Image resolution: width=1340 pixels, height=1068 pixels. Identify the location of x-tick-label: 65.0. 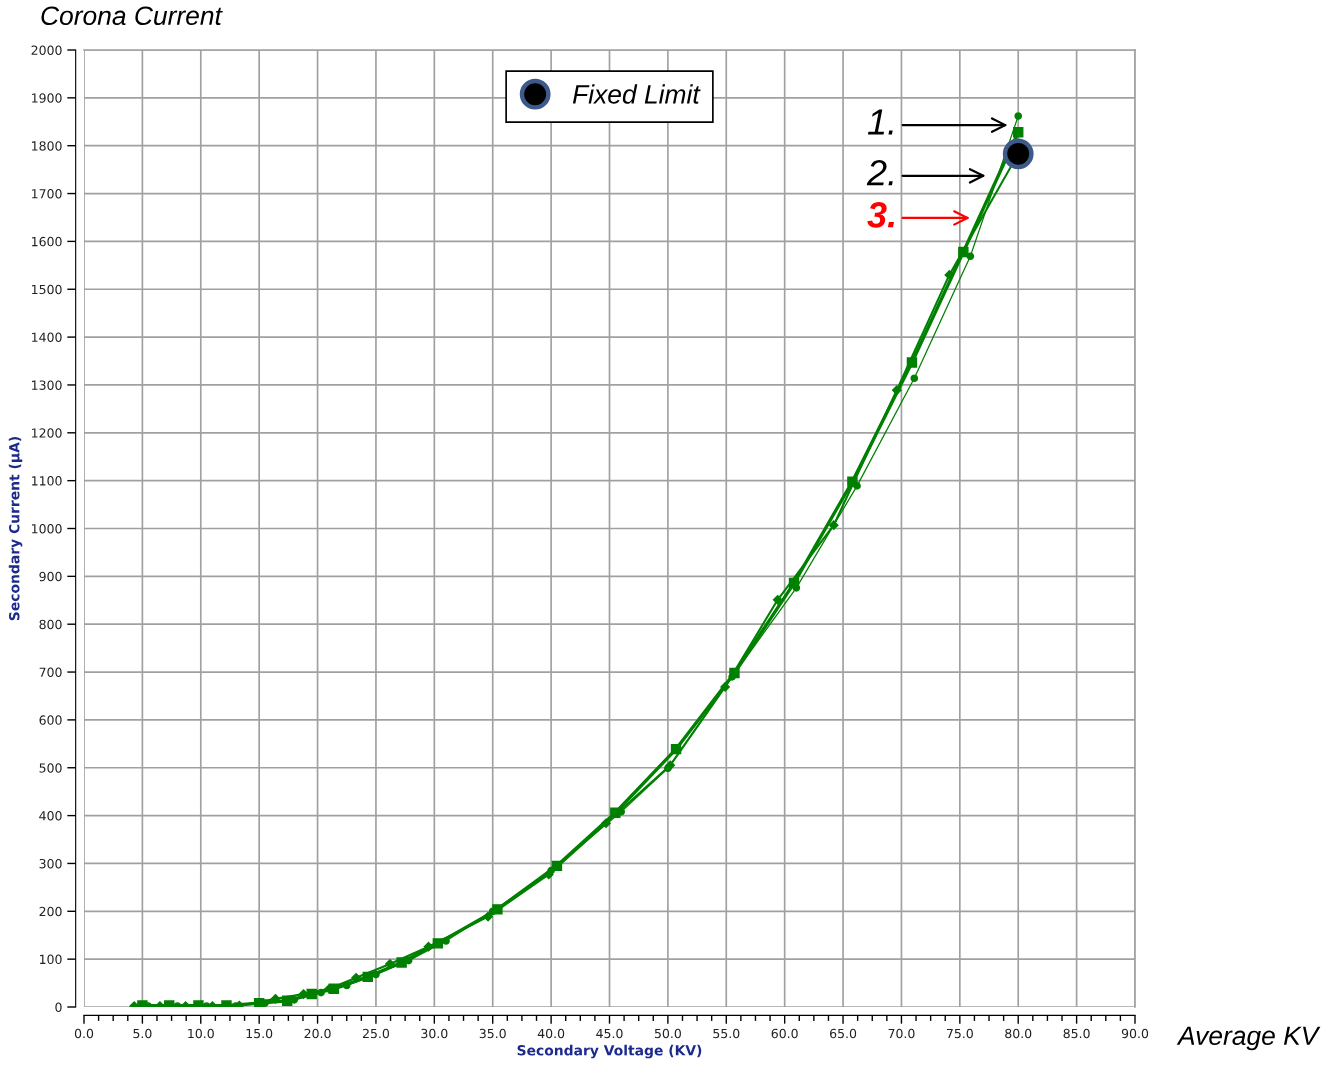
(843, 1033).